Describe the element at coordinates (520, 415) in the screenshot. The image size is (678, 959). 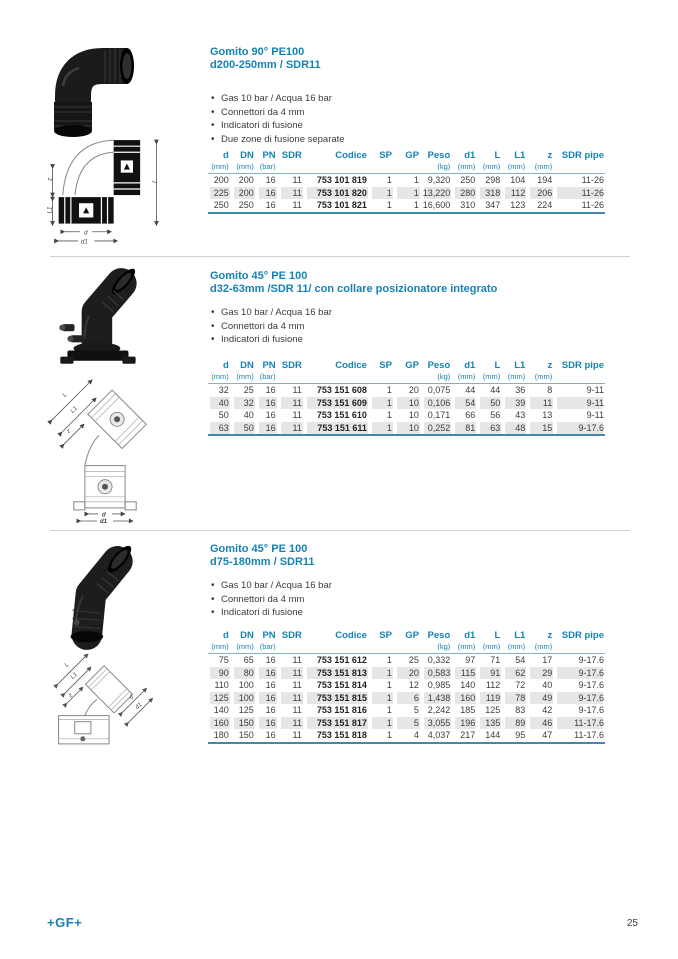
I see `table-cell: 43` at that location.